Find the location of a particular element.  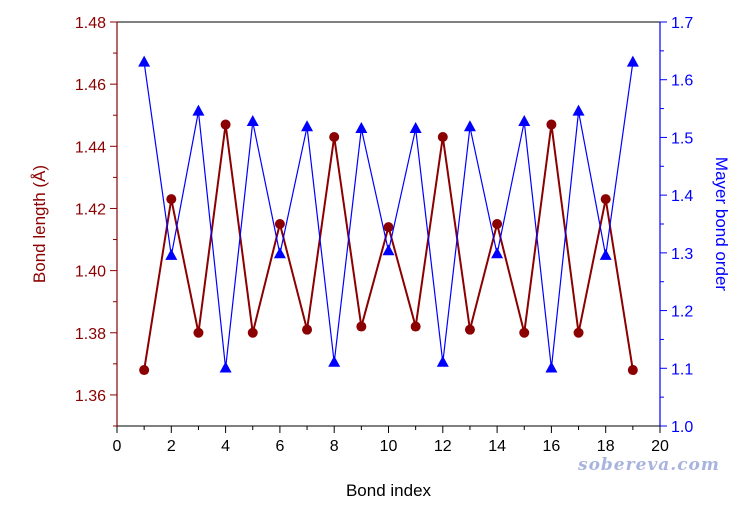

y-right-tick-label: 1.5 is located at coordinates (682, 138).